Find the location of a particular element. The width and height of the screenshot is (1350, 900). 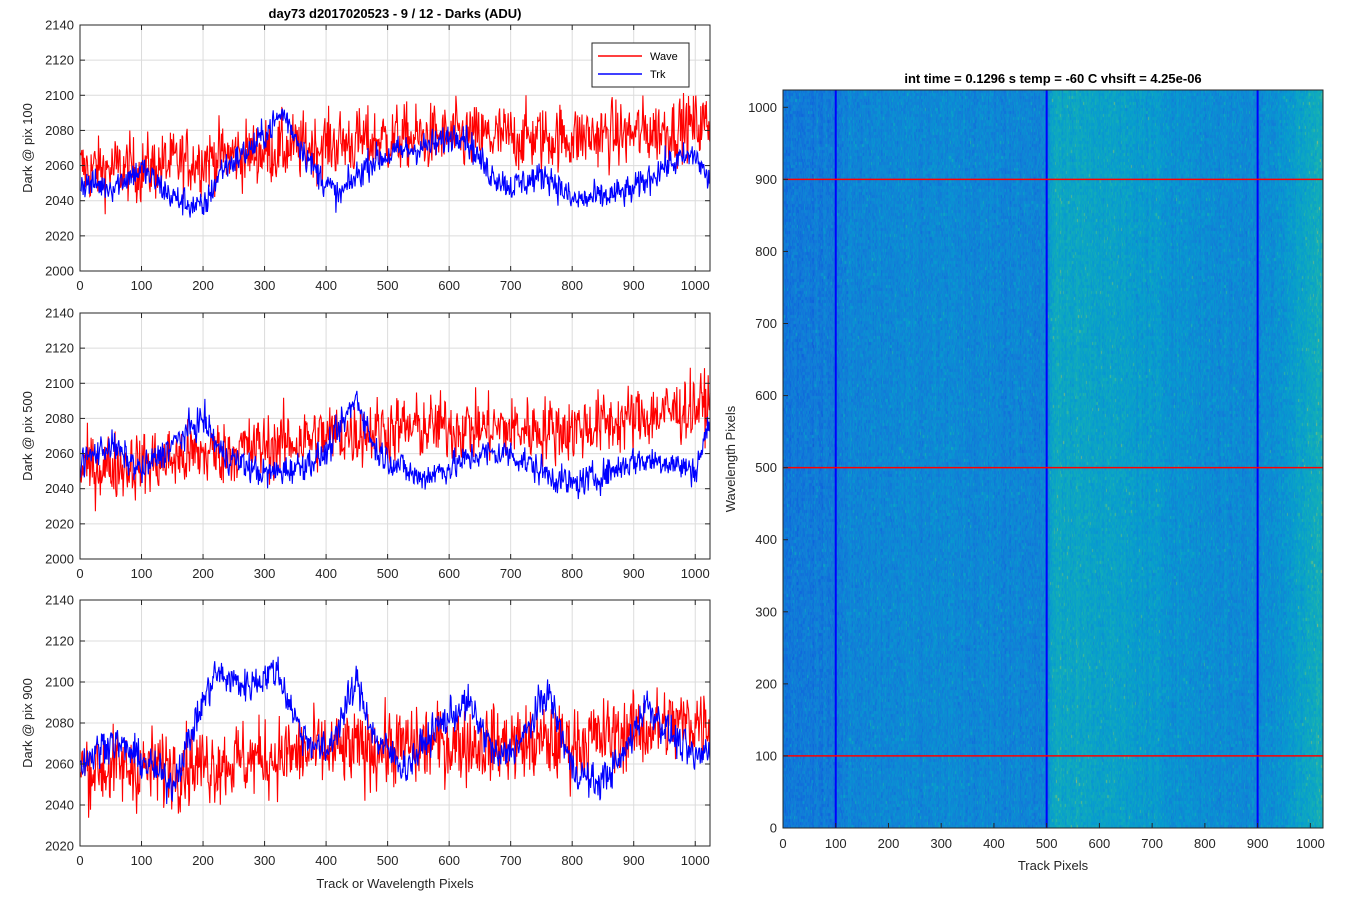

y-tick-label: 900 is located at coordinates (766, 179).